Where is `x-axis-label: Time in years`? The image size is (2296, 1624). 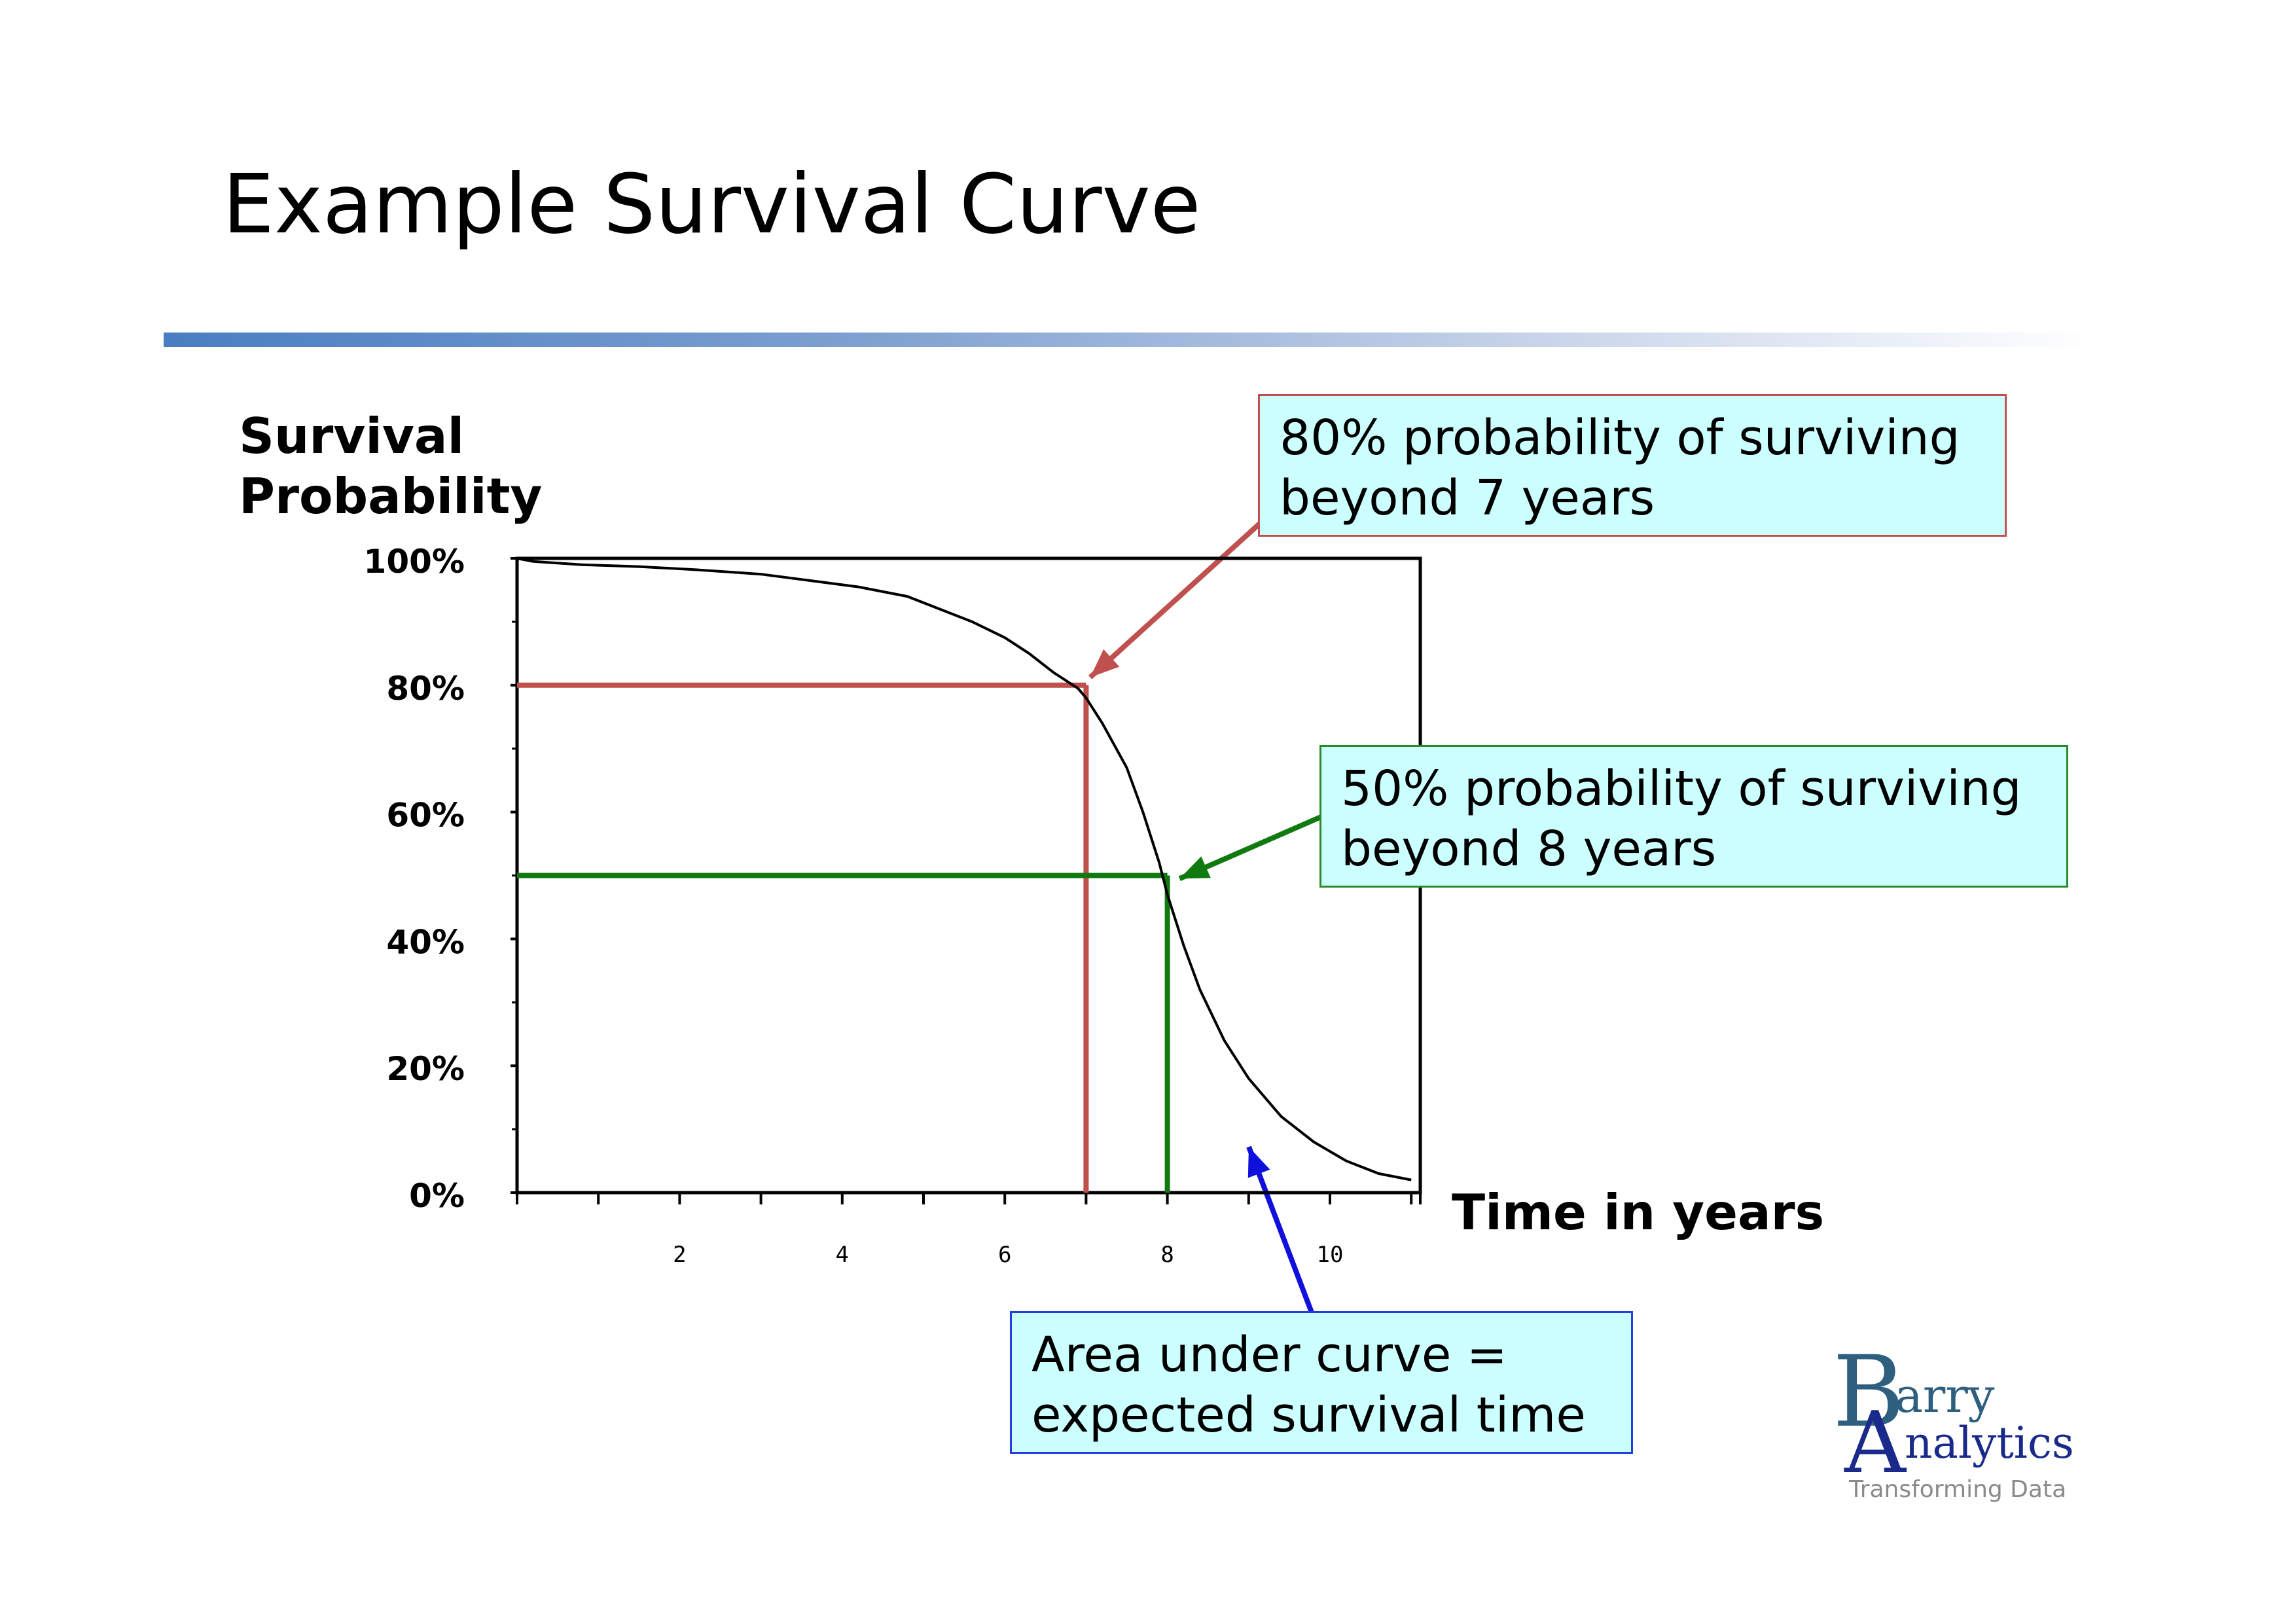
x-axis-label: Time in years is located at coordinates (1638, 1212).